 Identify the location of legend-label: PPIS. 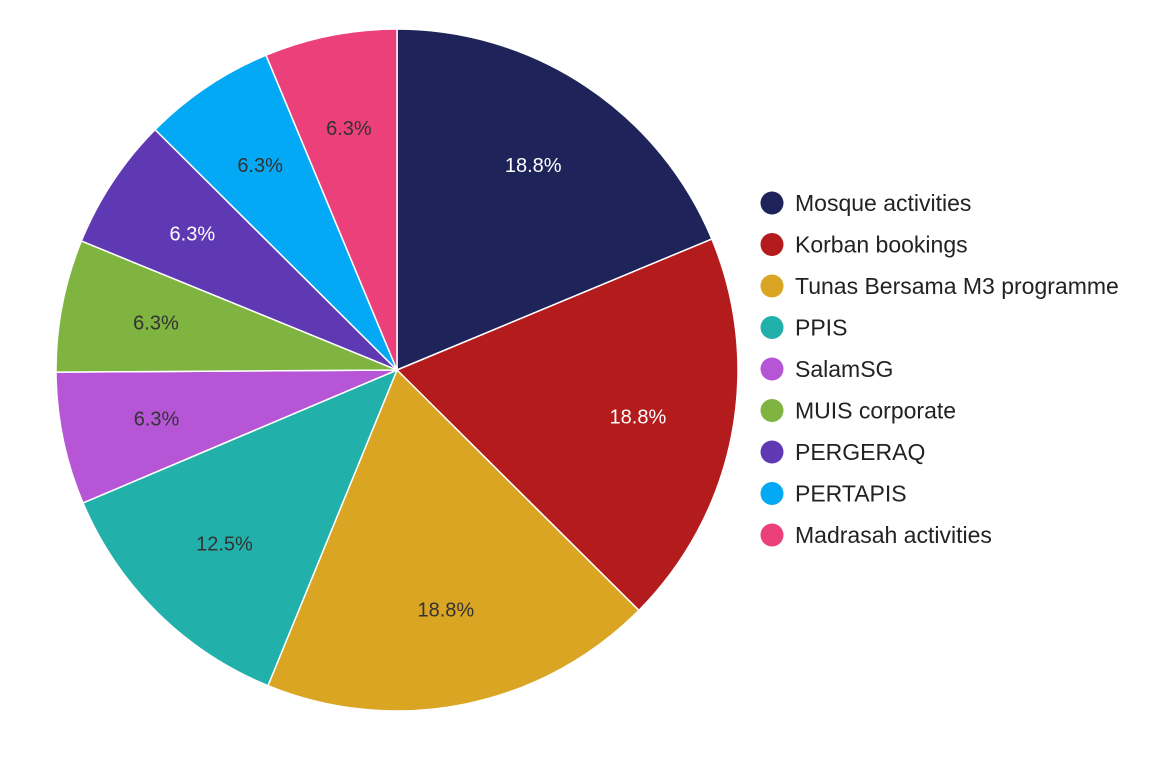
(821, 328).